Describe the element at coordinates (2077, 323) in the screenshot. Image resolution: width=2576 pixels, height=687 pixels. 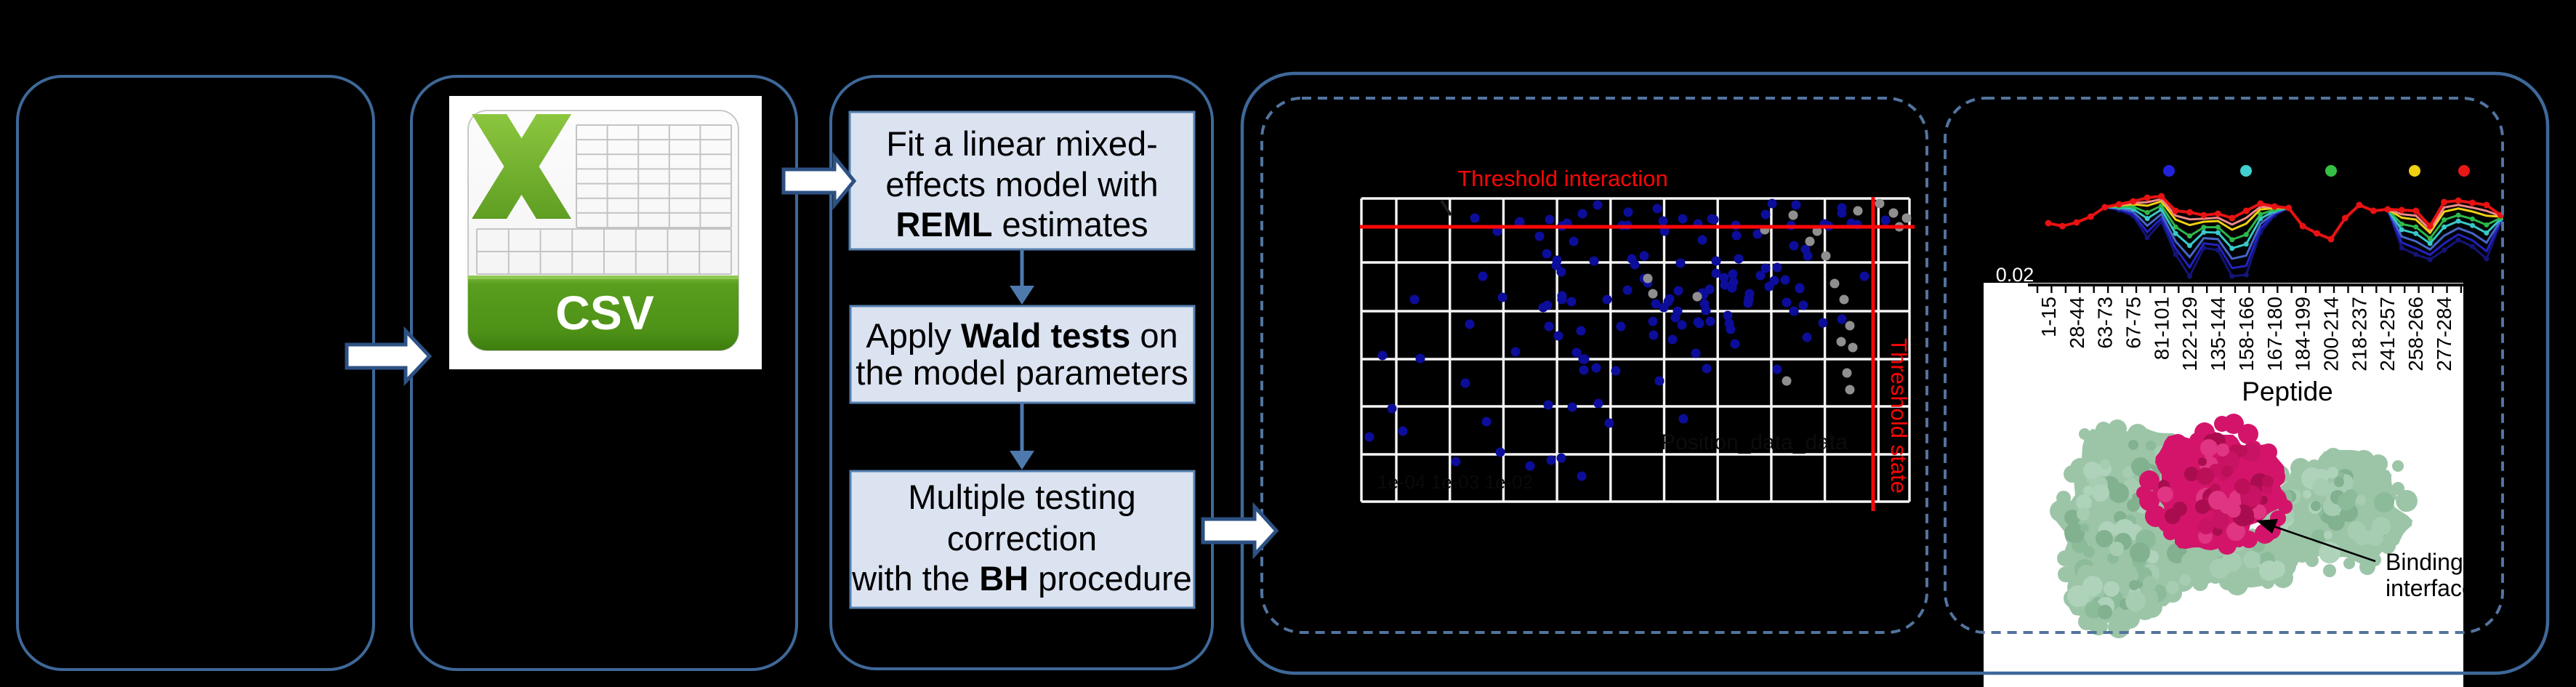
I see `svg-text: 28-44` at that location.